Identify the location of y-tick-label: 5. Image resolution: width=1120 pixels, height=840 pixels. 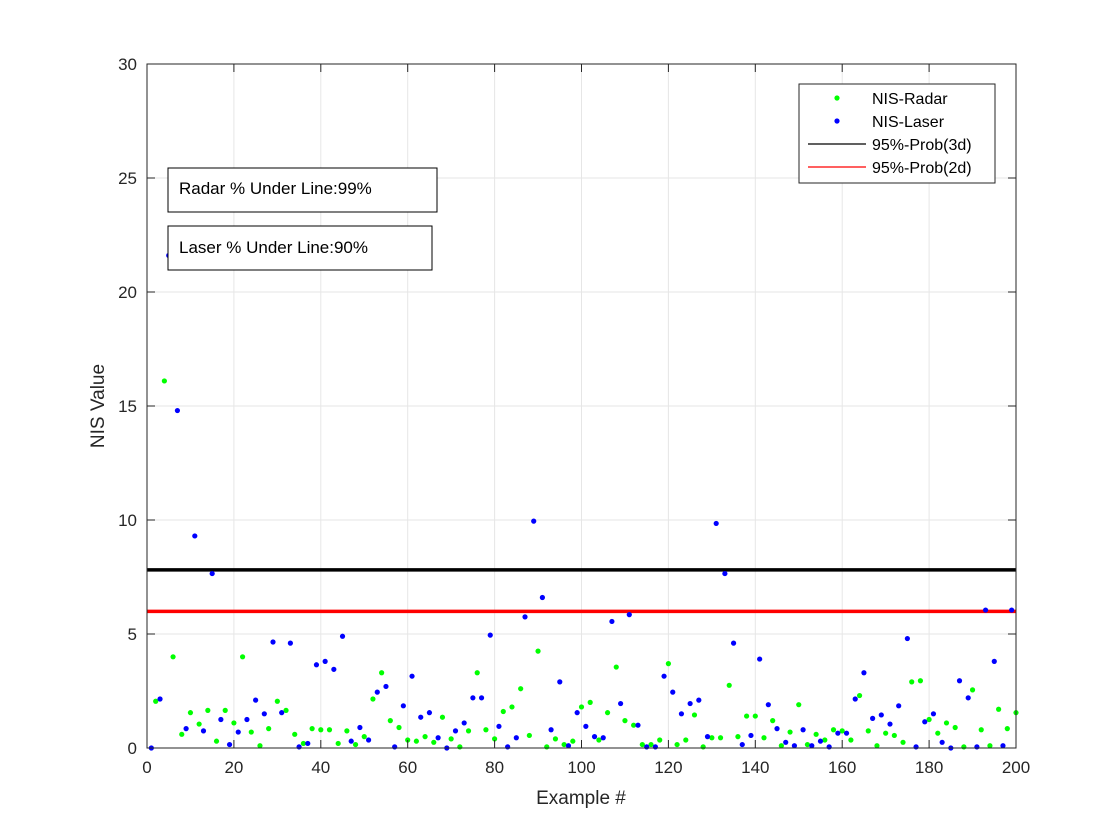
(132, 634).